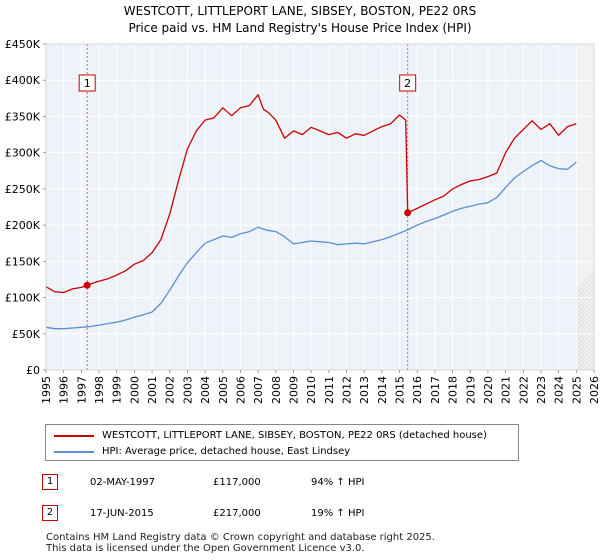 The width and height of the screenshot is (600, 560). I want to click on x-tick-label: 1996, so click(64, 390).